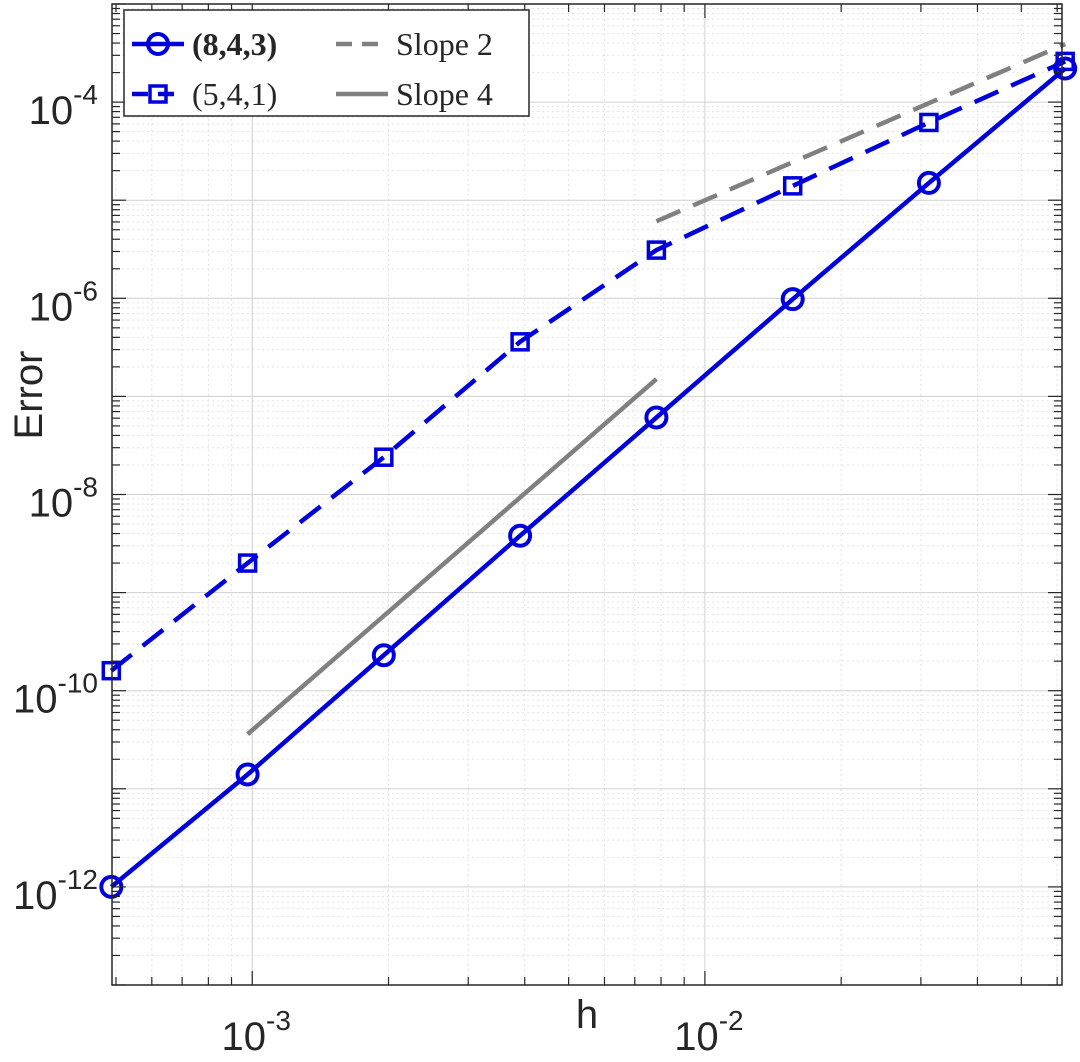 The width and height of the screenshot is (1080, 1062). I want to click on y-tick-label-exponent: -6, so click(85, 290).